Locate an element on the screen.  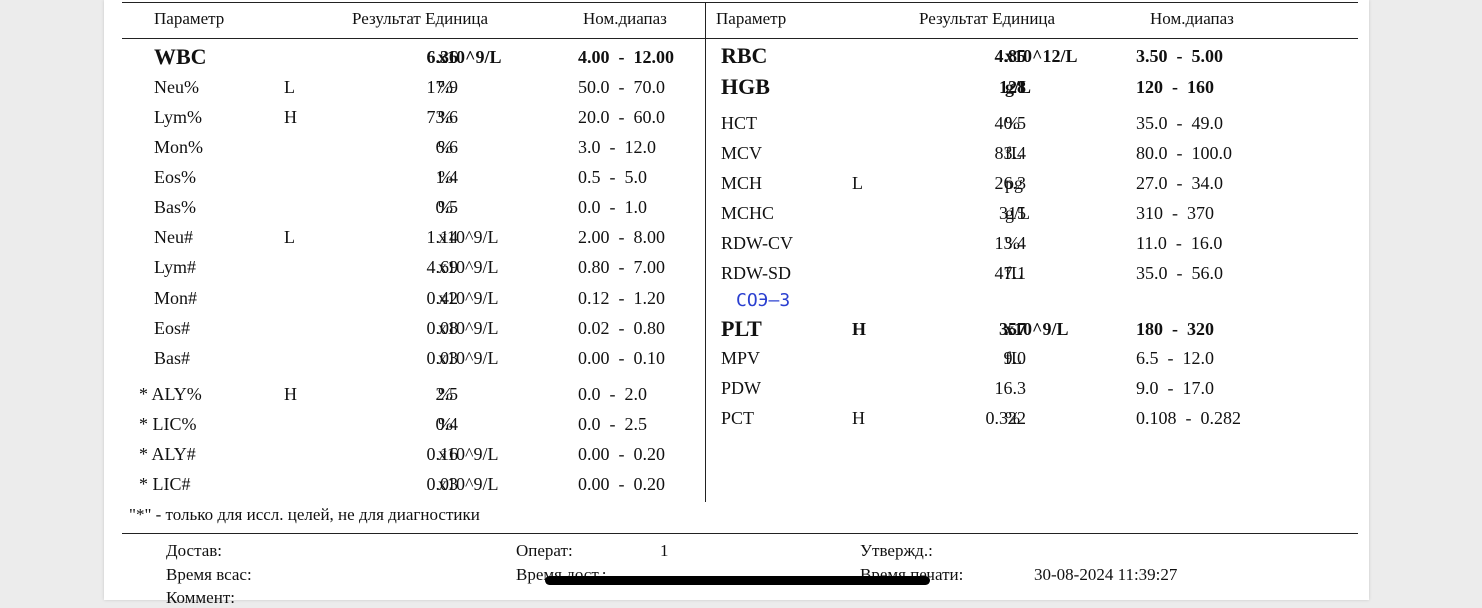
row-range: 0.80 - 7.00 is located at coordinates (621, 267).